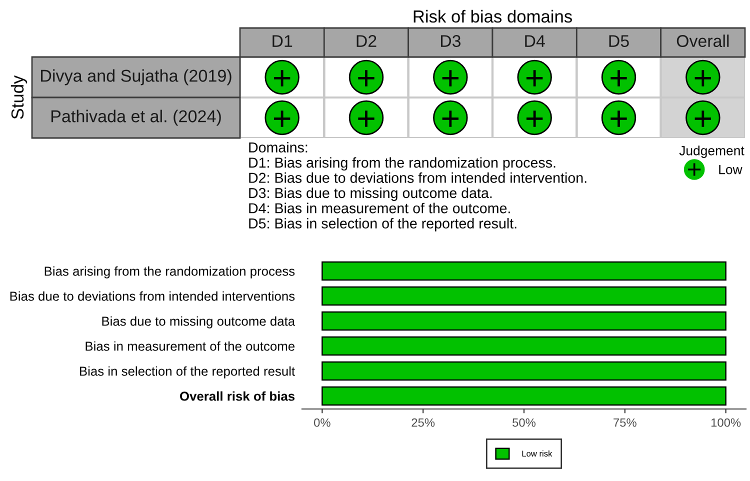 This screenshot has width=750, height=481. I want to click on x-tick-label: 25%, so click(423, 422).